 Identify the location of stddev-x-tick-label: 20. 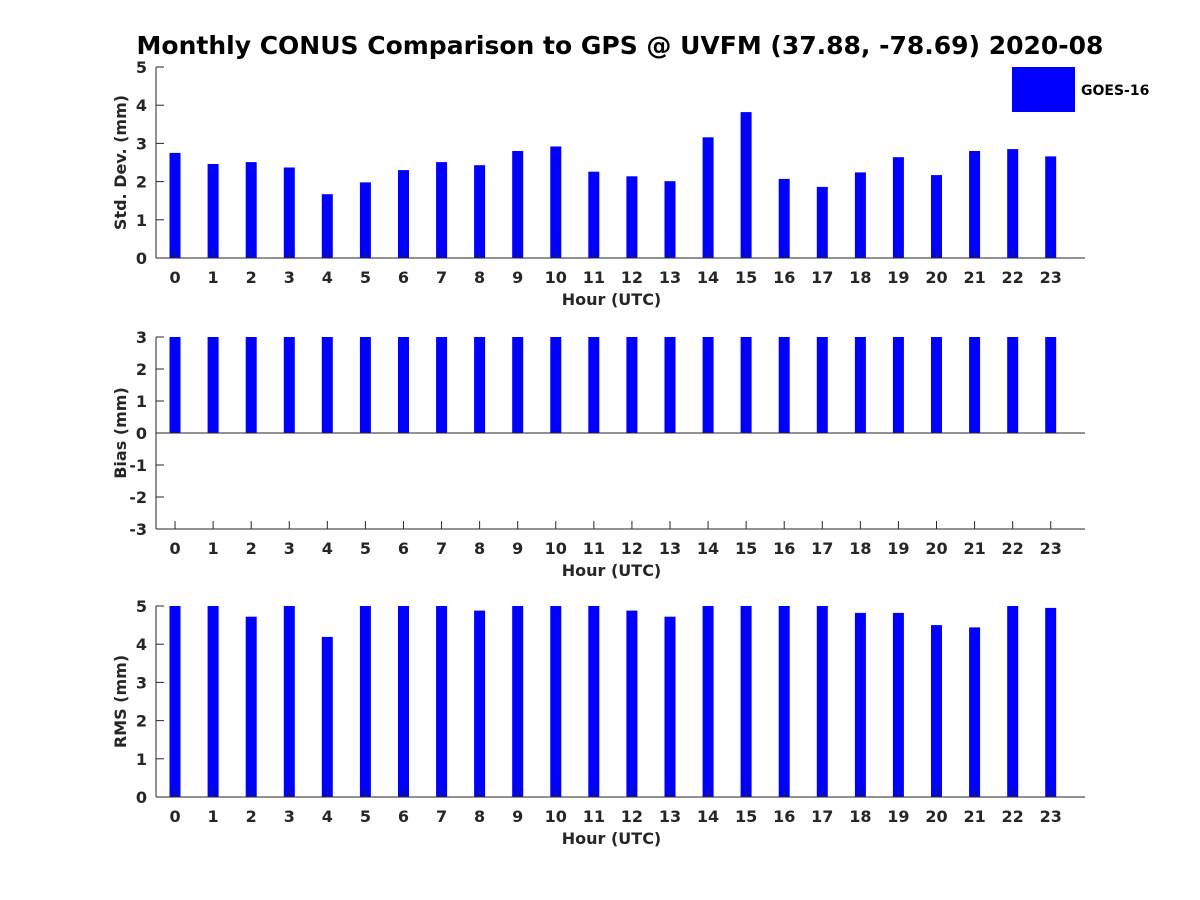
(936, 277).